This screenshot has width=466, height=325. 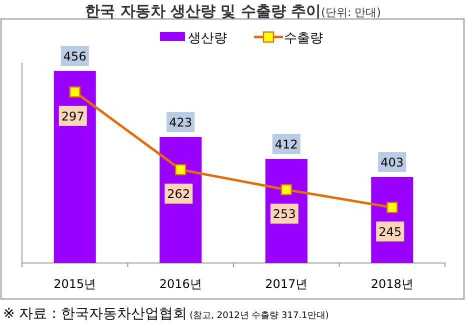 I want to click on x-tick-label: 2018년, so click(x=392, y=284).